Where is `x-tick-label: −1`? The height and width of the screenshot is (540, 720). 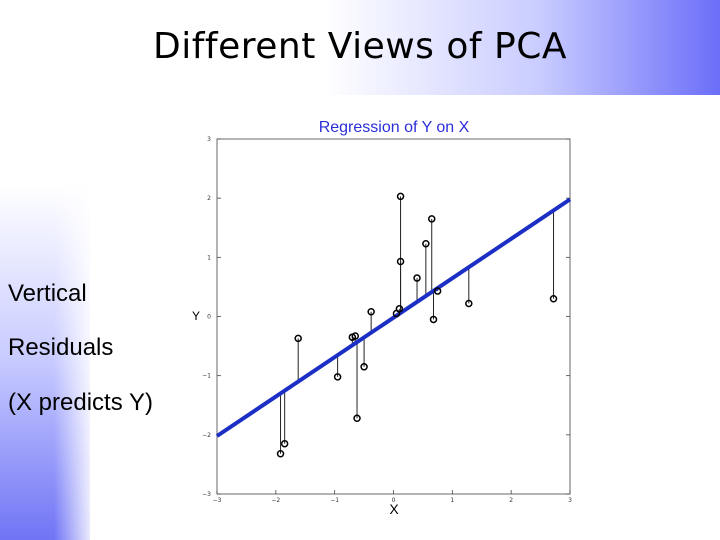
x-tick-label: −1 is located at coordinates (334, 500).